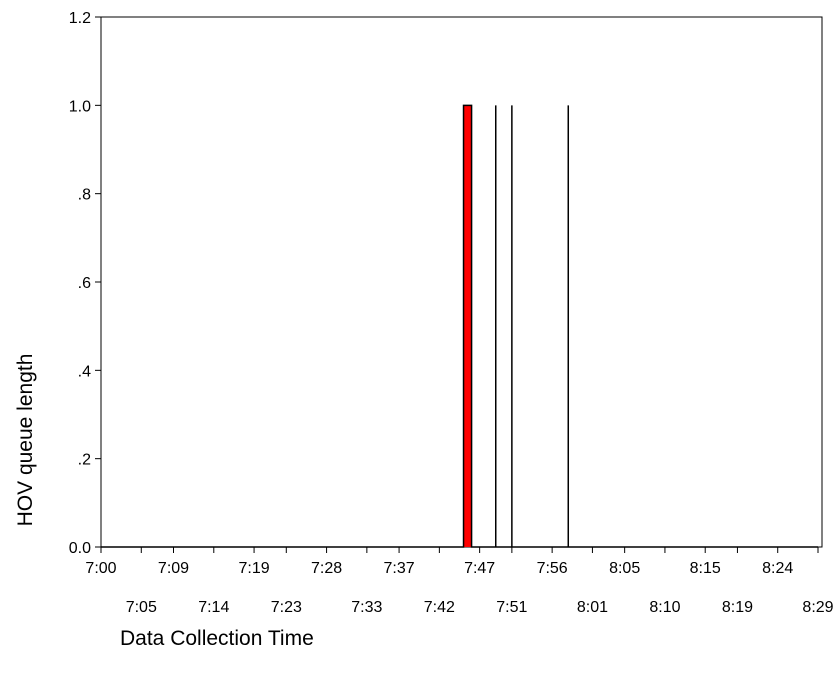  I want to click on x-tick-label: 7:23, so click(286, 607).